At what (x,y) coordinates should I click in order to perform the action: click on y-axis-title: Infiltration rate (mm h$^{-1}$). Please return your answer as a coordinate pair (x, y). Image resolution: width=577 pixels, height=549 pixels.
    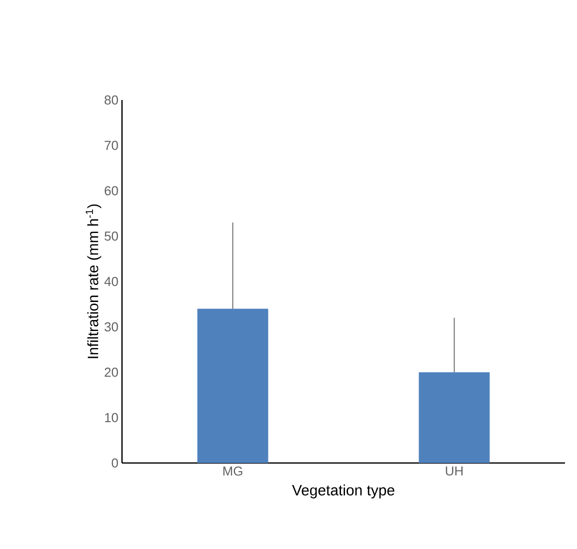
    Looking at the image, I should click on (94, 281).